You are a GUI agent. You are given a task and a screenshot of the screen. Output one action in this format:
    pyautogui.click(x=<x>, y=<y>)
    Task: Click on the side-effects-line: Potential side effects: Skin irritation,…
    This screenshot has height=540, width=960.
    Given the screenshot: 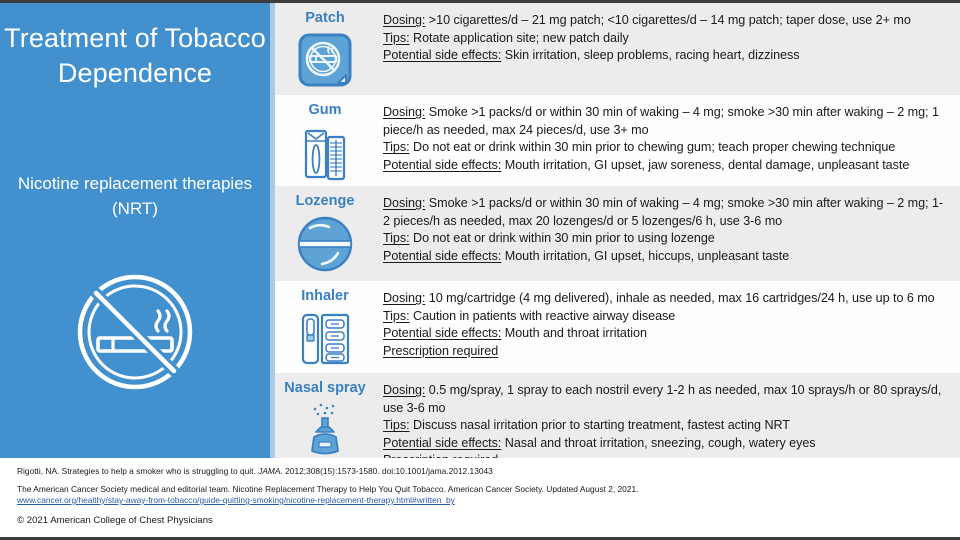 What is the action you would take?
    pyautogui.click(x=665, y=56)
    